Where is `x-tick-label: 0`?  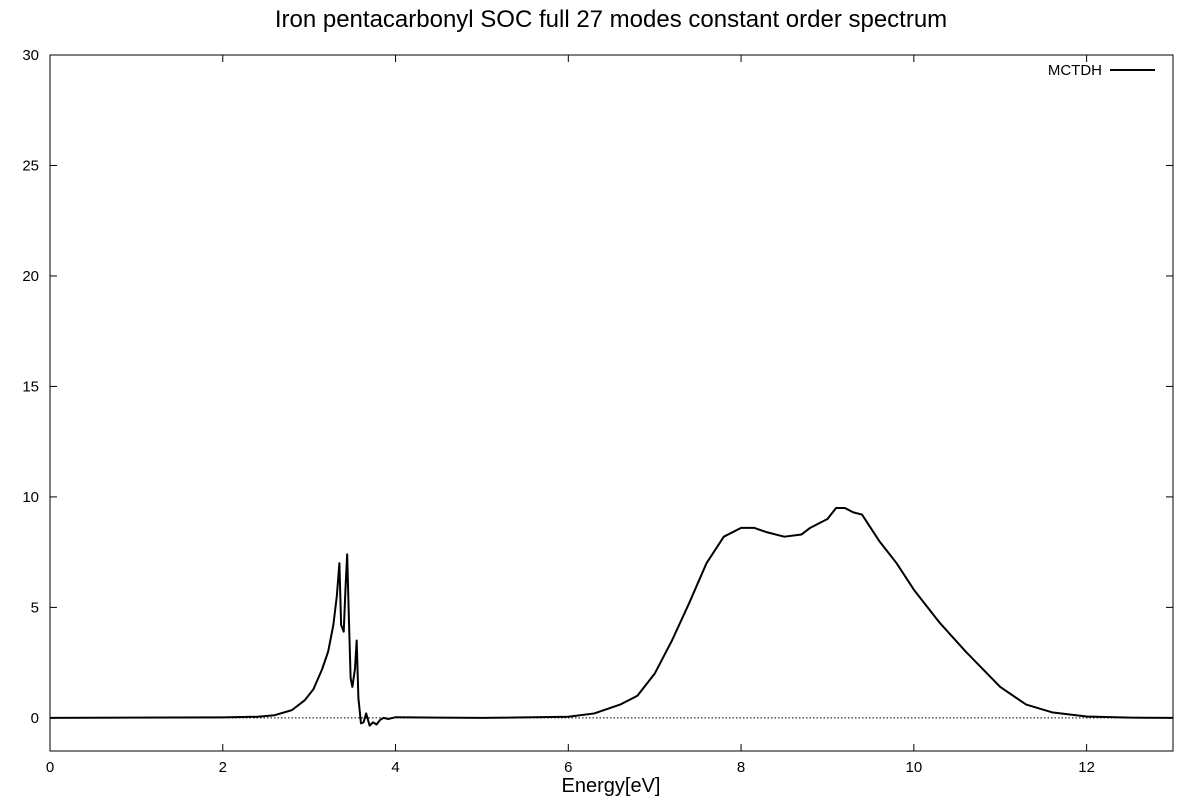 x-tick-label: 0 is located at coordinates (50, 767).